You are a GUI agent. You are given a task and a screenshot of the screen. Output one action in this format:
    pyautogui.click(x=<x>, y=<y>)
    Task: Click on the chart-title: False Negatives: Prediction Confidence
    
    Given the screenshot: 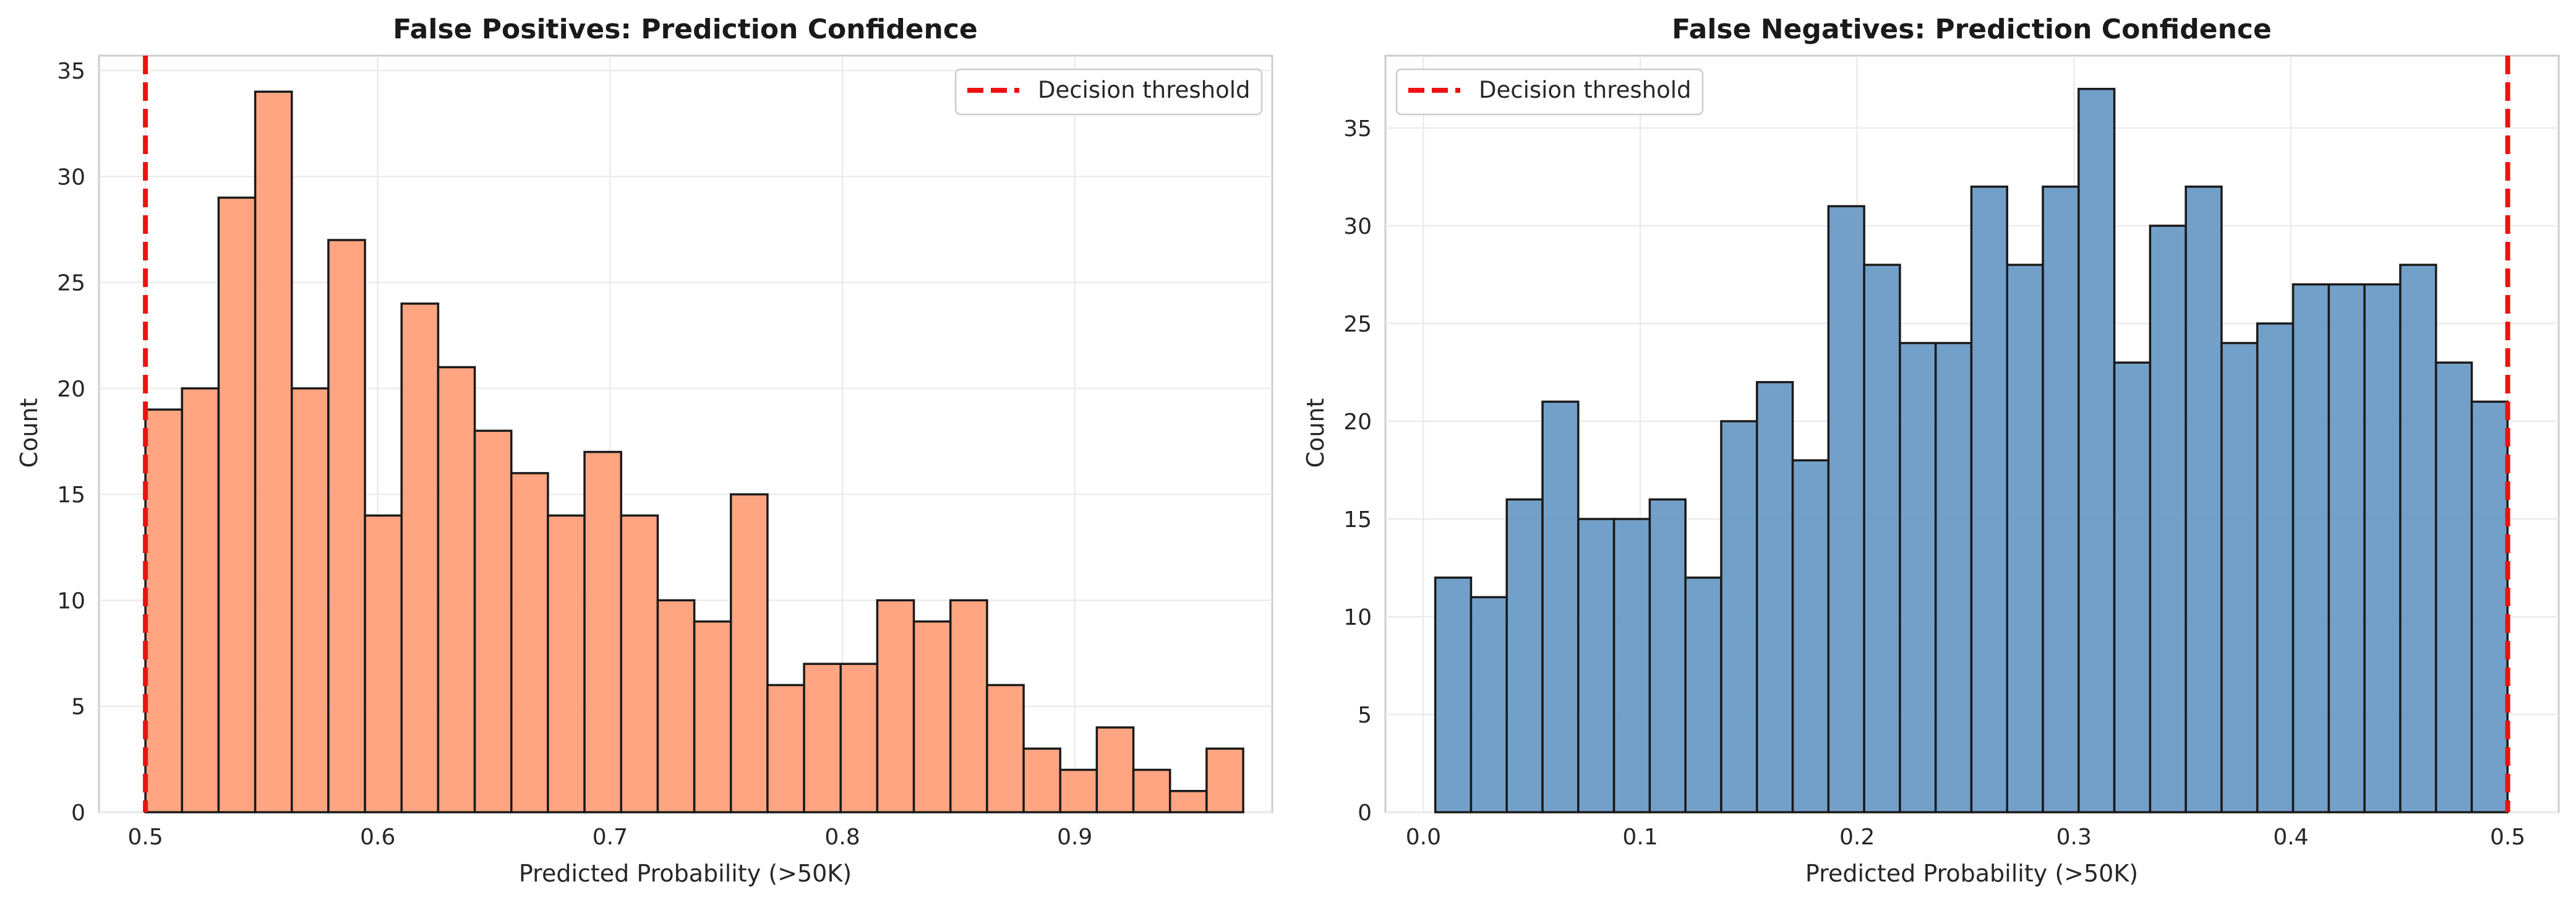 What is the action you would take?
    pyautogui.click(x=1972, y=29)
    